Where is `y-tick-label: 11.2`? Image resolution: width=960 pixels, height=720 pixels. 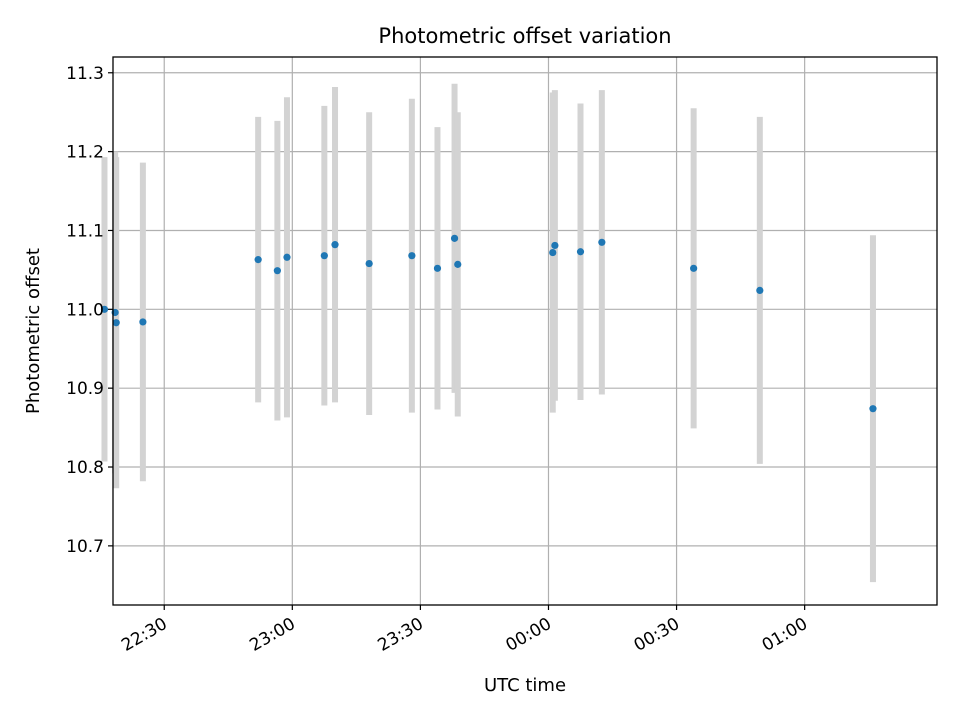
y-tick-label: 11.2 is located at coordinates (85, 153).